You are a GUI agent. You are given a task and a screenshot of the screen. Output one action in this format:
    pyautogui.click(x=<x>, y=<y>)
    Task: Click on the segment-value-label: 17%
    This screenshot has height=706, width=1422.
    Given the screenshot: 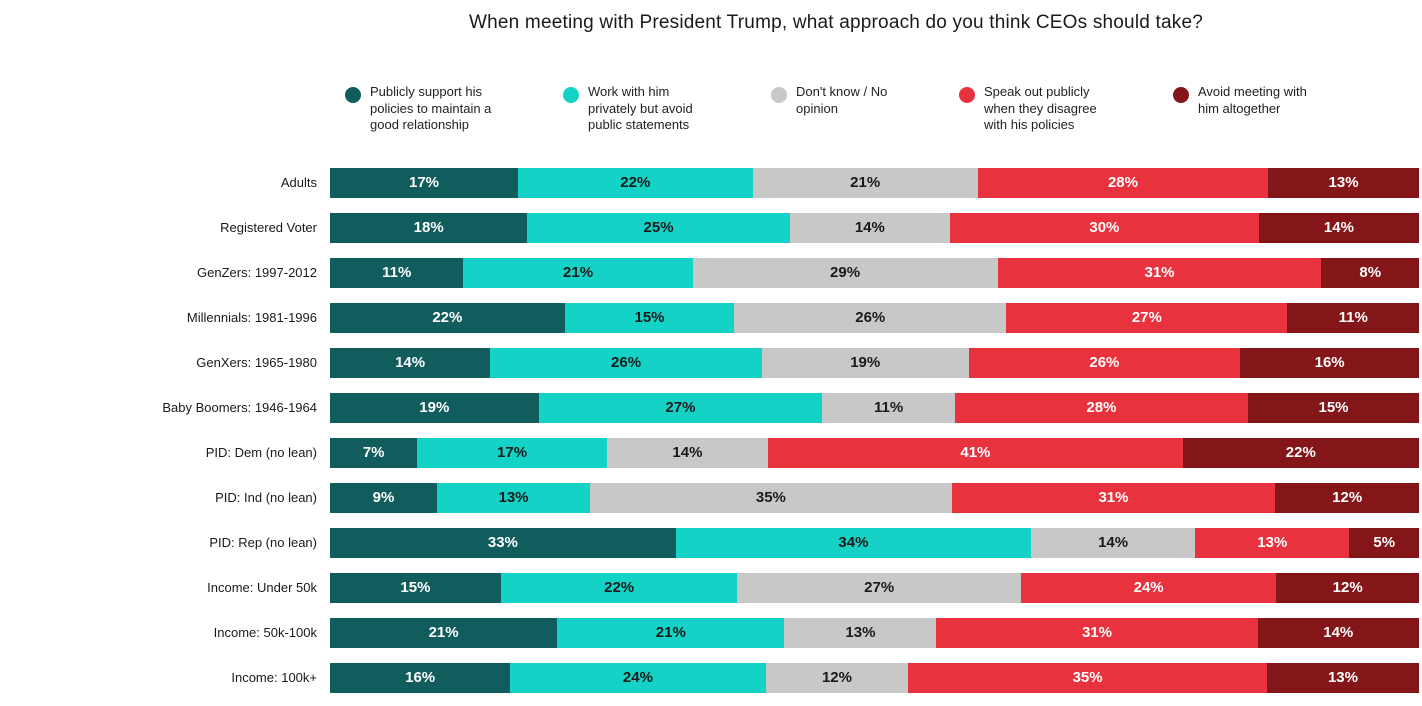 What is the action you would take?
    pyautogui.click(x=512, y=453)
    